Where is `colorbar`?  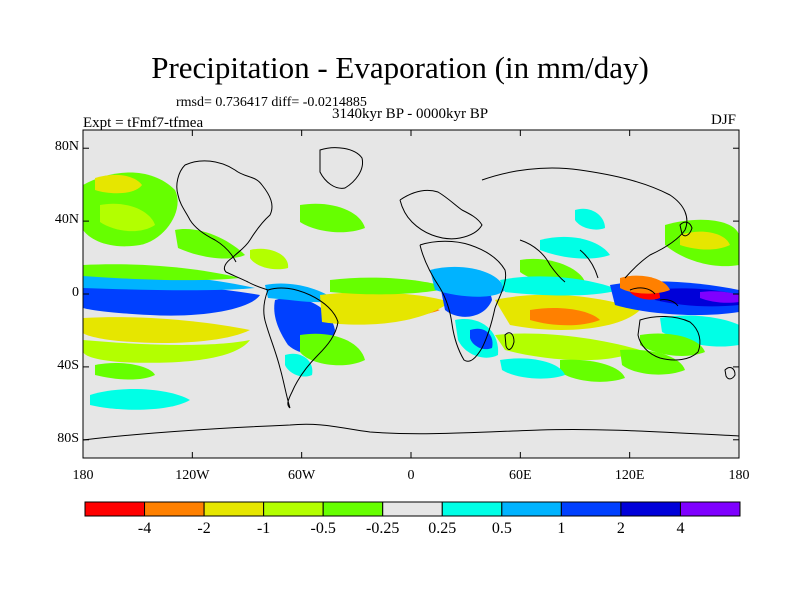 colorbar is located at coordinates (412, 509).